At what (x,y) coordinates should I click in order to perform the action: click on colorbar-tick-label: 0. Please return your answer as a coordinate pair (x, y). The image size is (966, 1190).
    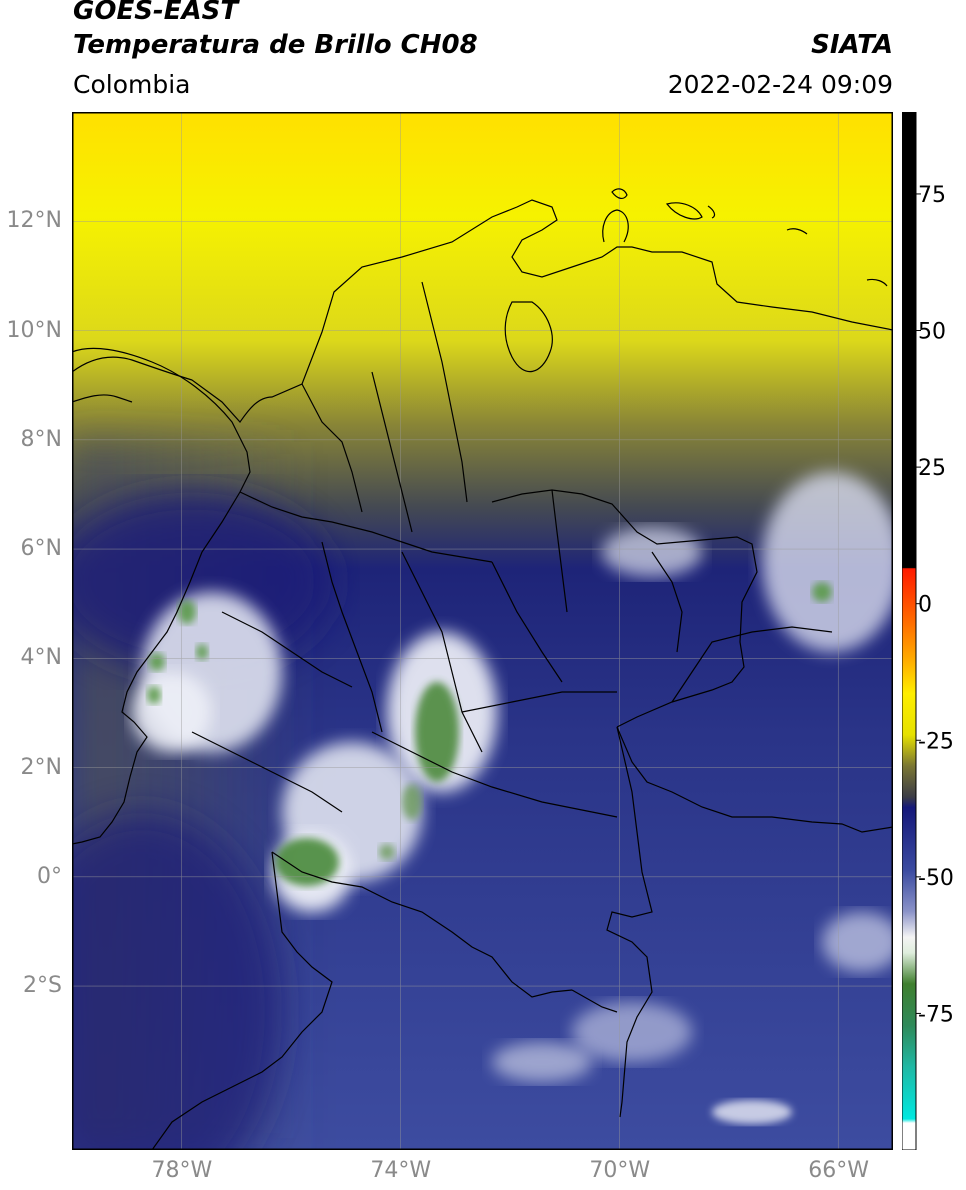
    Looking at the image, I should click on (925, 605).